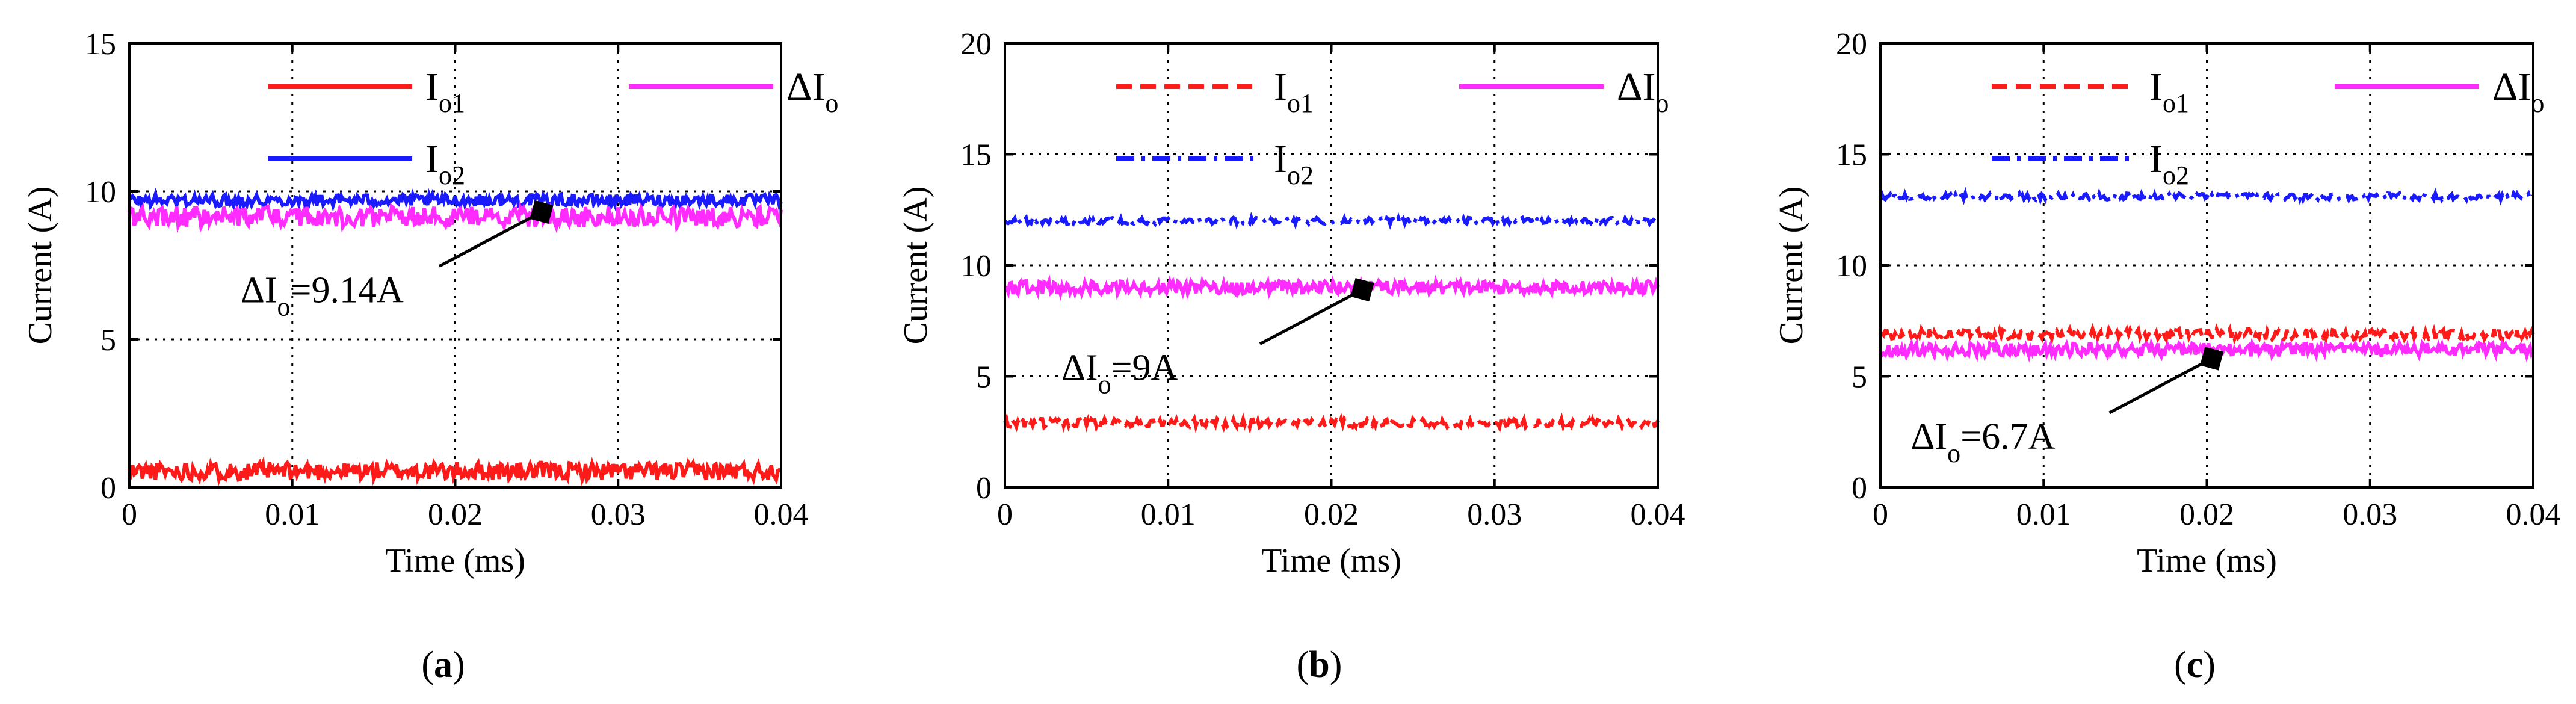 This screenshot has height=704, width=2576. I want to click on panel-caption-letter: a, so click(443, 664).